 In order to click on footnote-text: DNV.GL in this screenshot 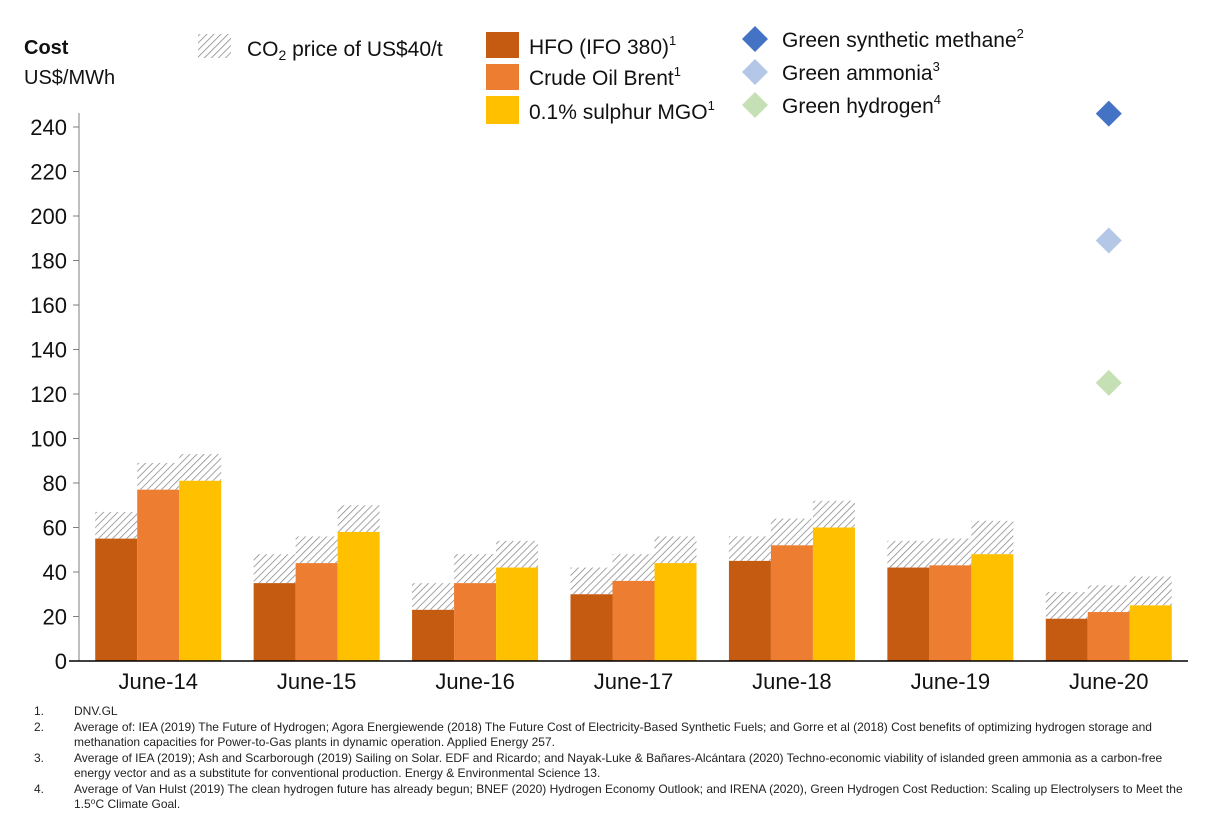, I will do `click(96, 711)`.